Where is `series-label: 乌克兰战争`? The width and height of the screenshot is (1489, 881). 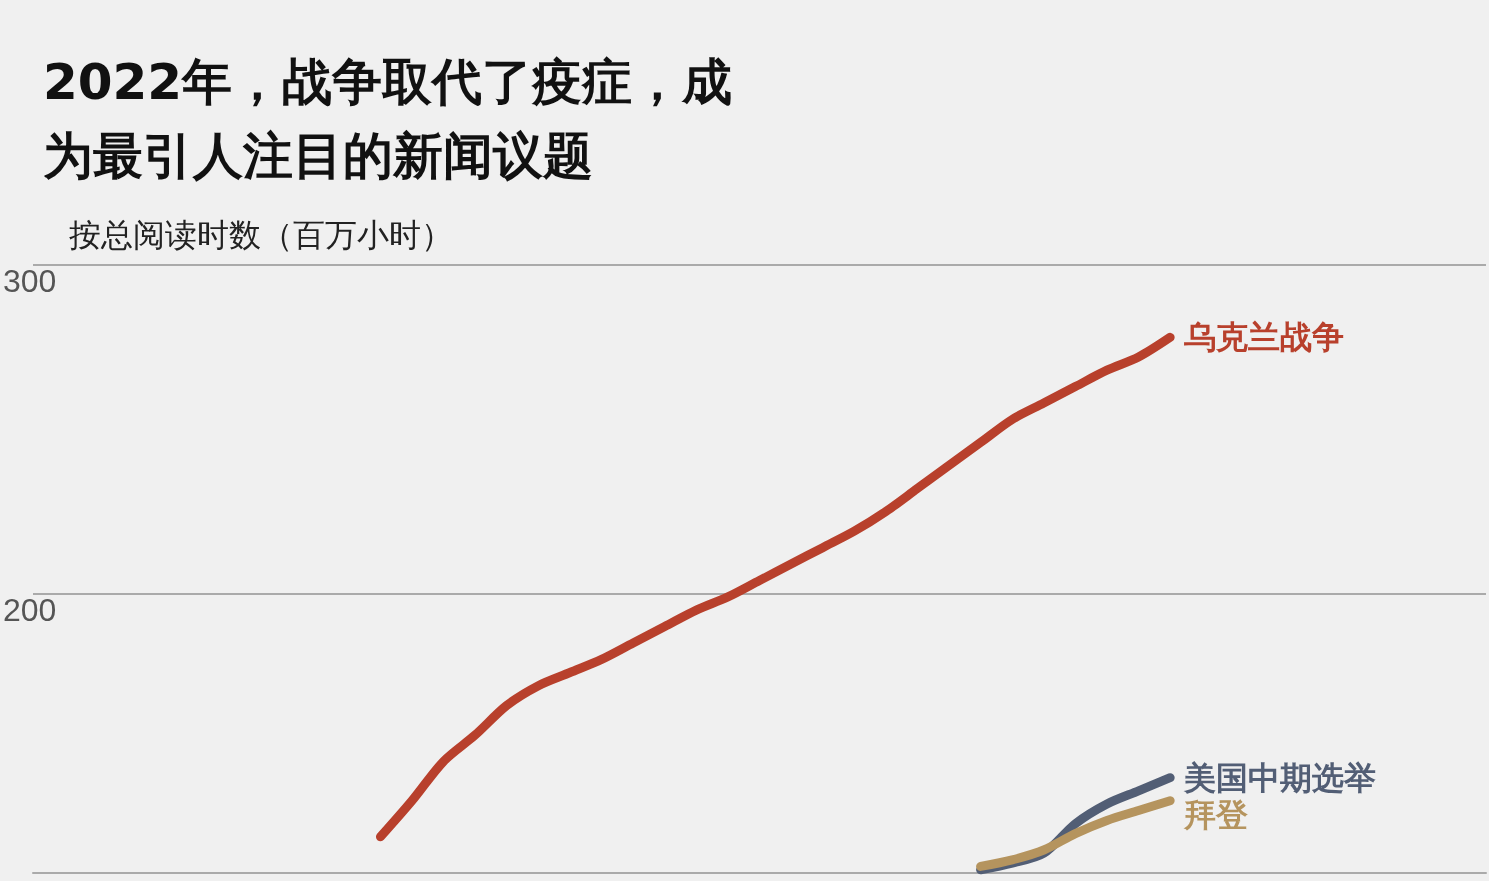
series-label: 乌克兰战争 is located at coordinates (1264, 337).